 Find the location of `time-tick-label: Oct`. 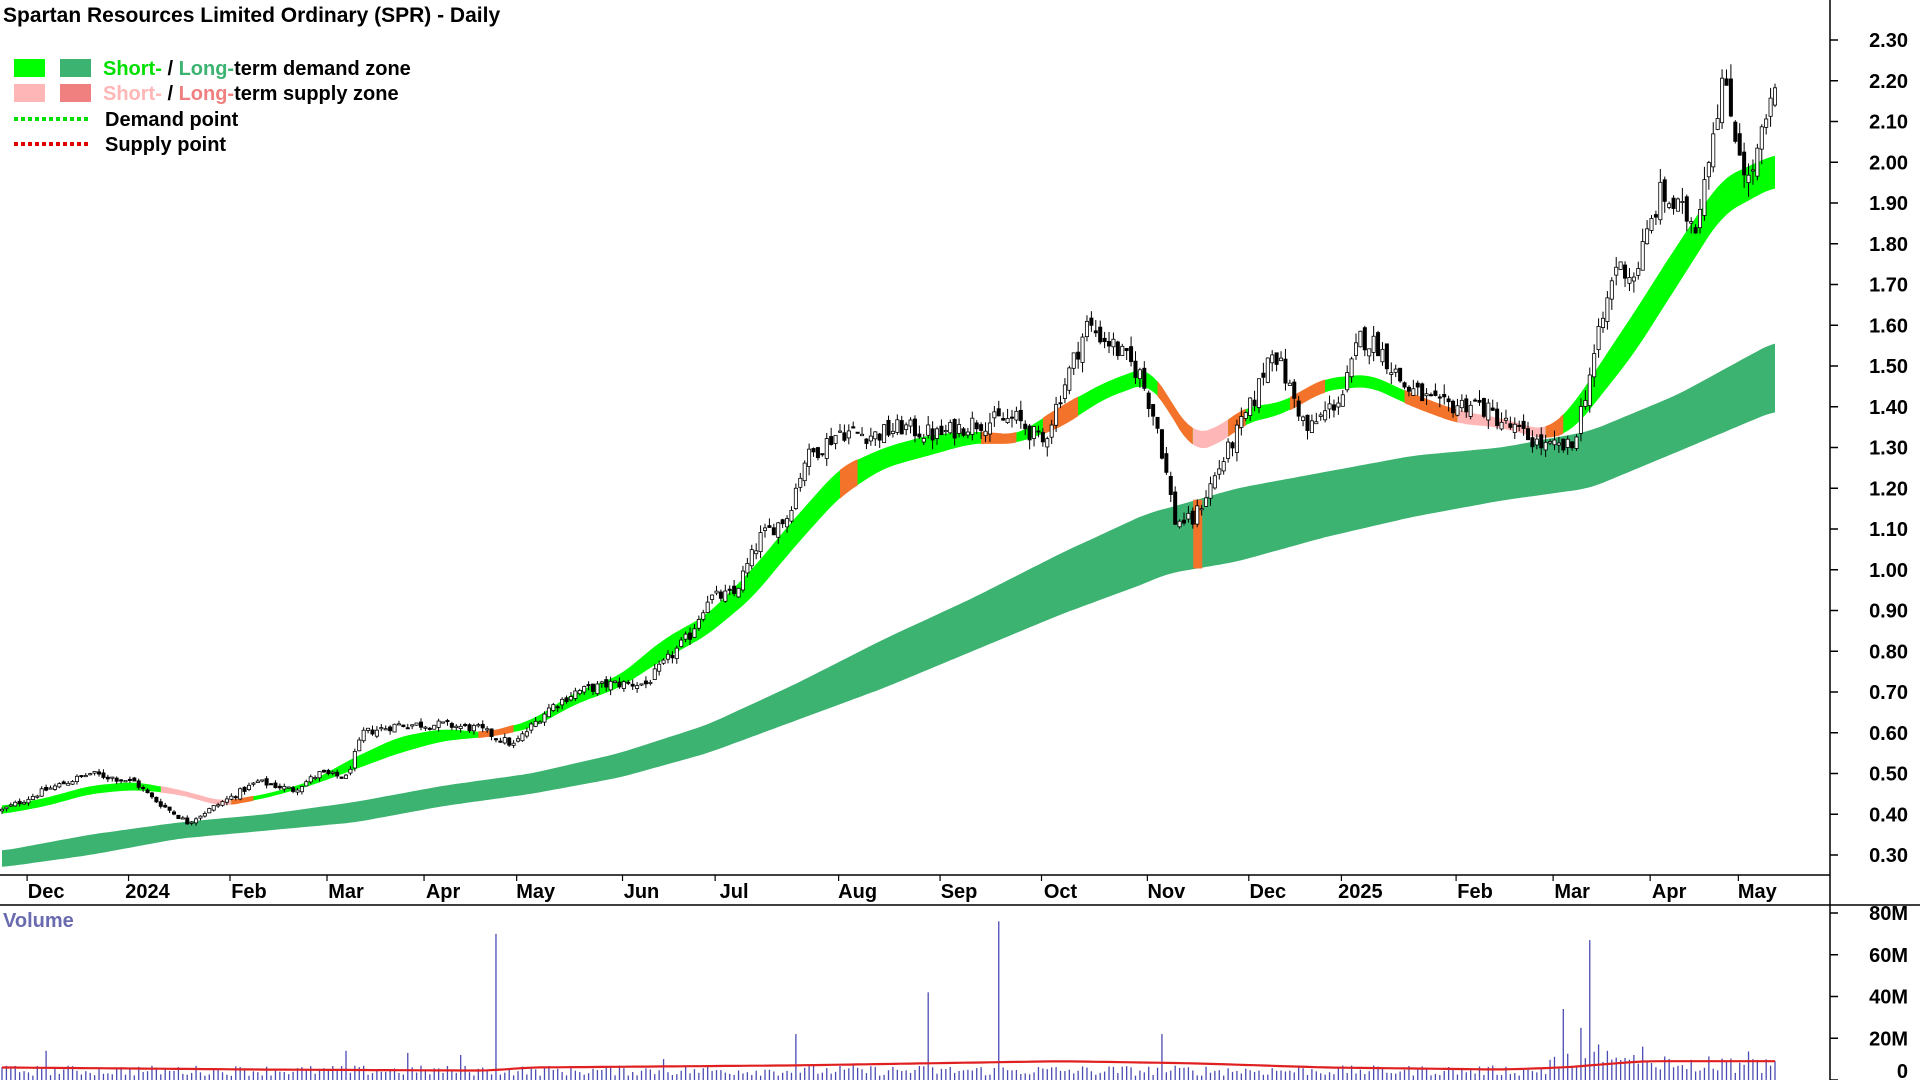

time-tick-label: Oct is located at coordinates (1061, 892).